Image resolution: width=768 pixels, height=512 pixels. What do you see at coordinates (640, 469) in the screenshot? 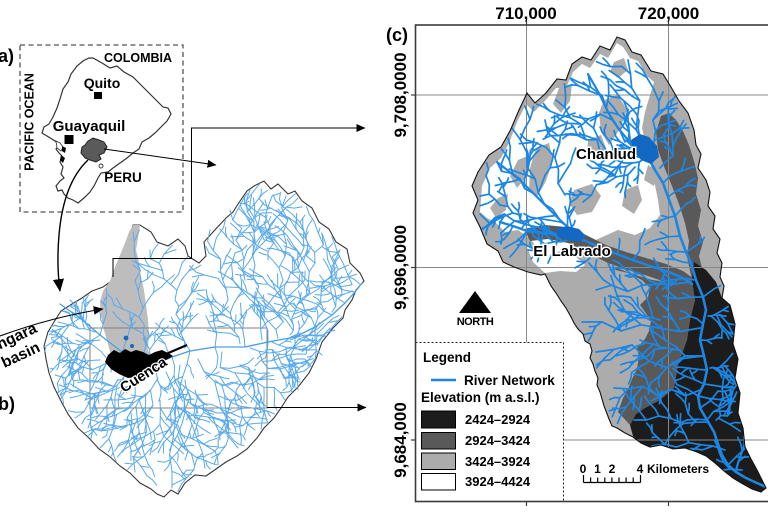
I see `svg-text: 4` at bounding box center [640, 469].